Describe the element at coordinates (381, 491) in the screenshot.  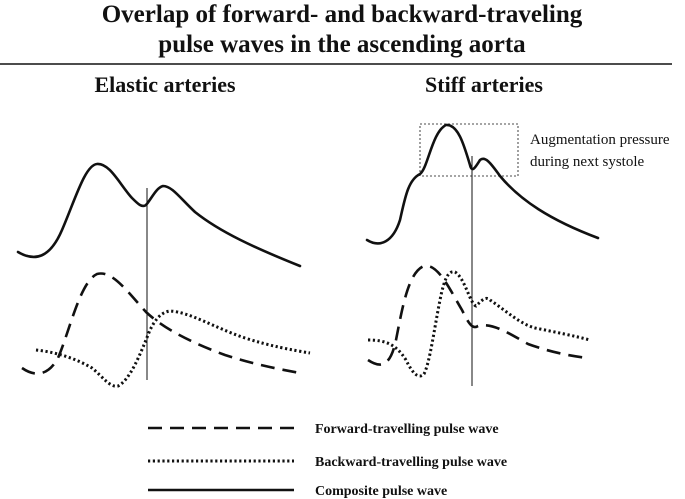
I see `legend-composite-label: Composite pulse wave` at that location.